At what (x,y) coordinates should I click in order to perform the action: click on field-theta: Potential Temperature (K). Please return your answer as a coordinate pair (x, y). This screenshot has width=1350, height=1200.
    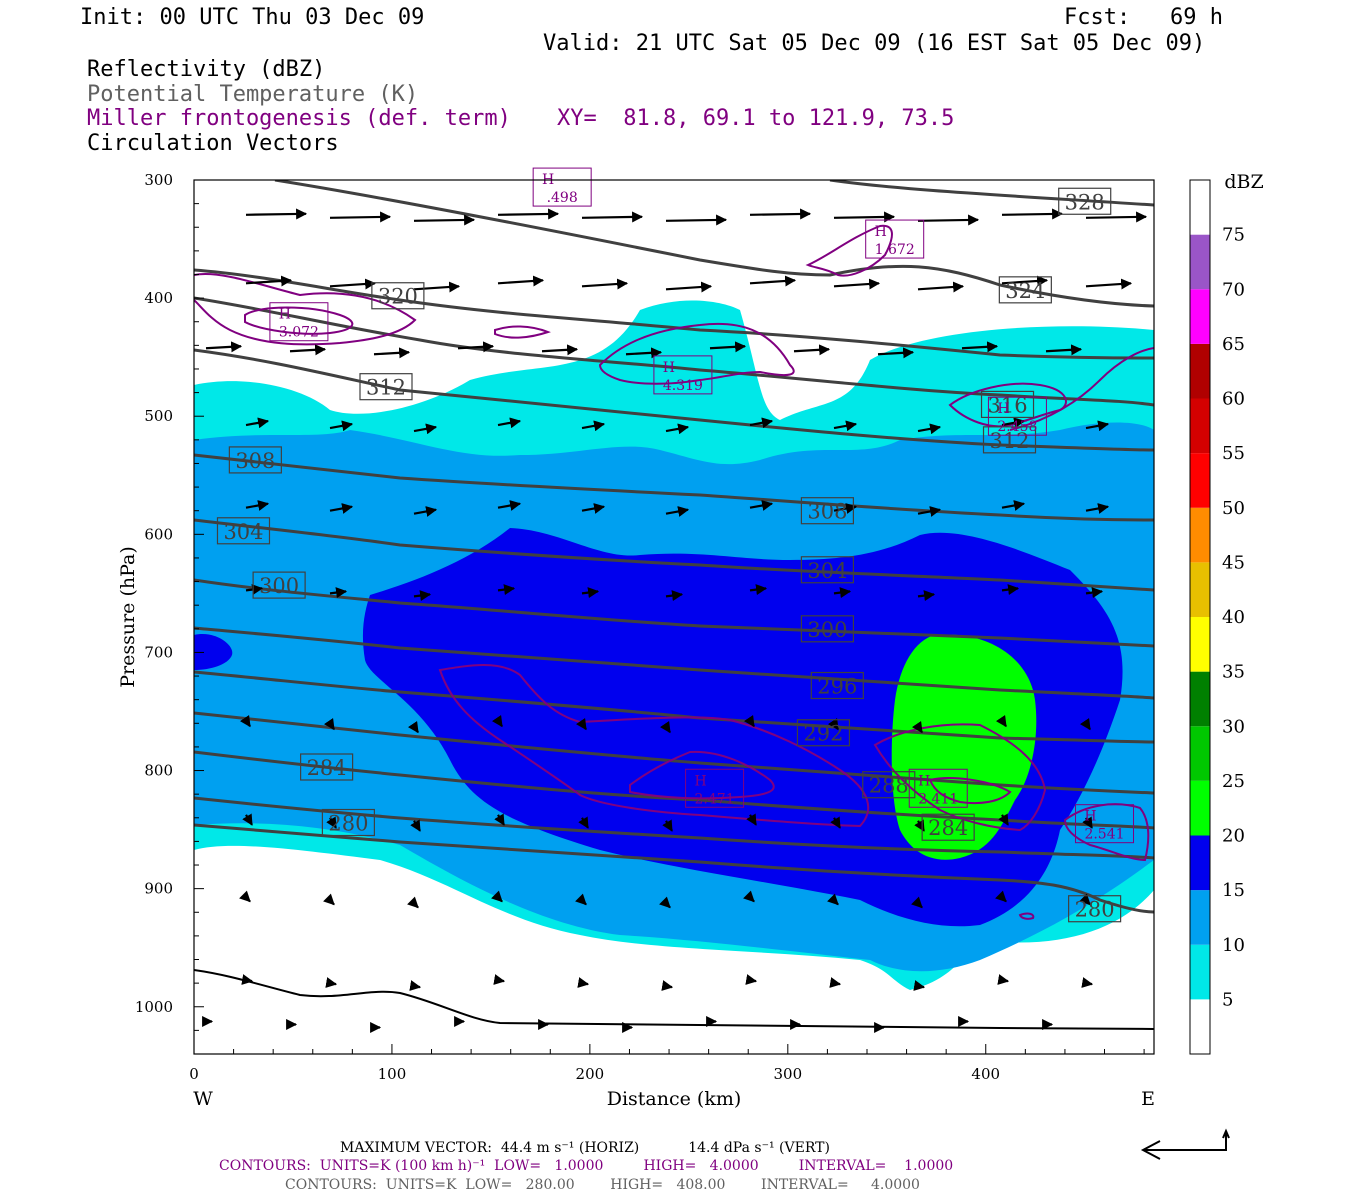
    Looking at the image, I should click on (253, 94).